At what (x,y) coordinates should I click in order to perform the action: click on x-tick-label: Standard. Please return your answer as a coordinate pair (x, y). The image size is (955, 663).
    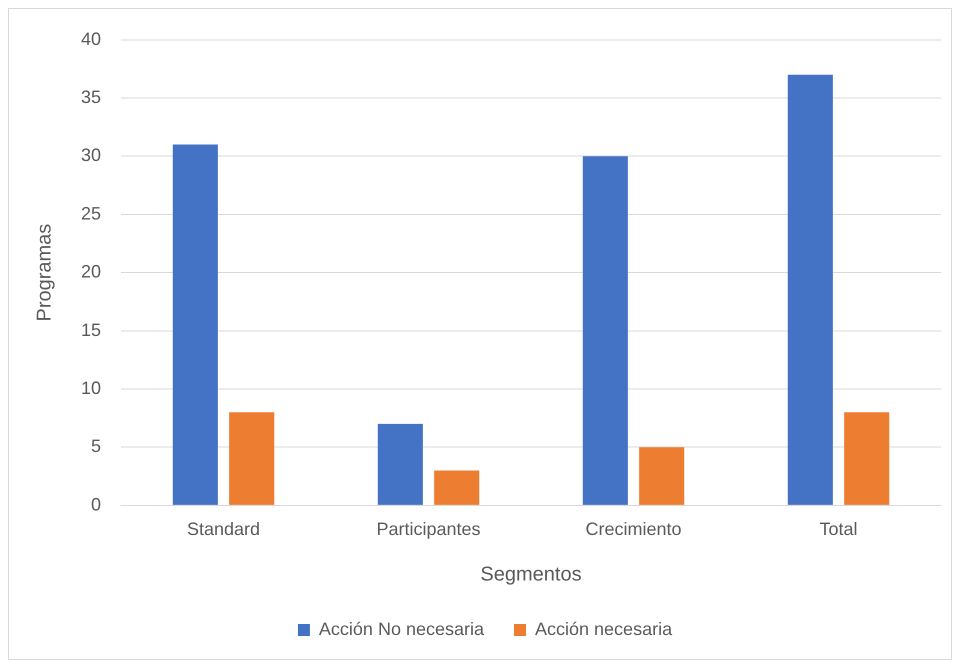
    Looking at the image, I should click on (223, 529).